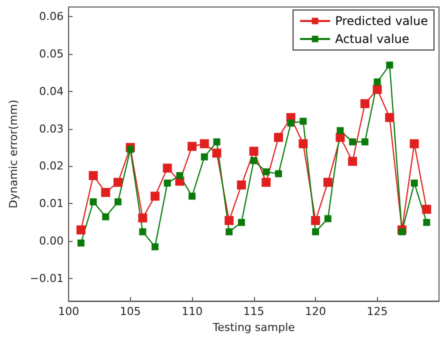 The image size is (442, 338). What do you see at coordinates (192, 311) in the screenshot?
I see `x-tick-label: 110` at bounding box center [192, 311].